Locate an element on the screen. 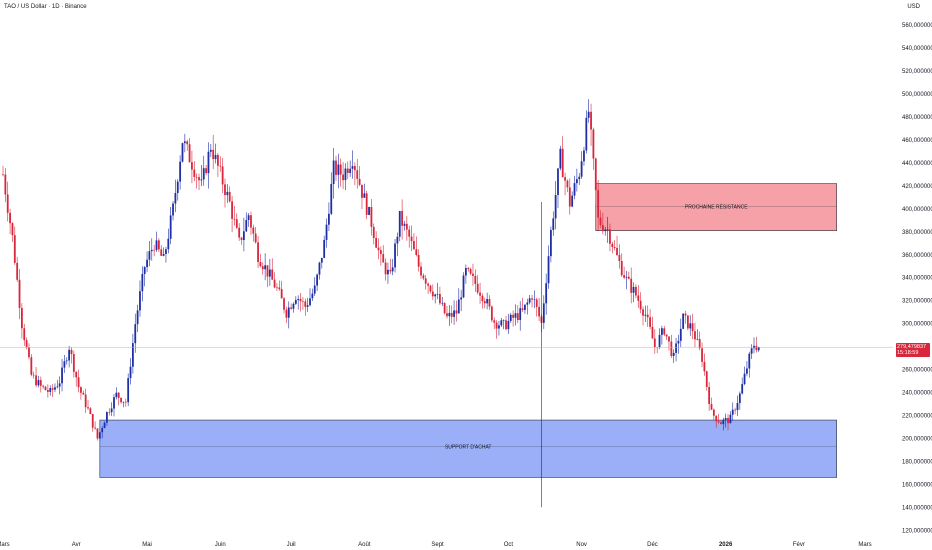 This screenshot has width=932, height=550. support-zone is located at coordinates (468, 448).